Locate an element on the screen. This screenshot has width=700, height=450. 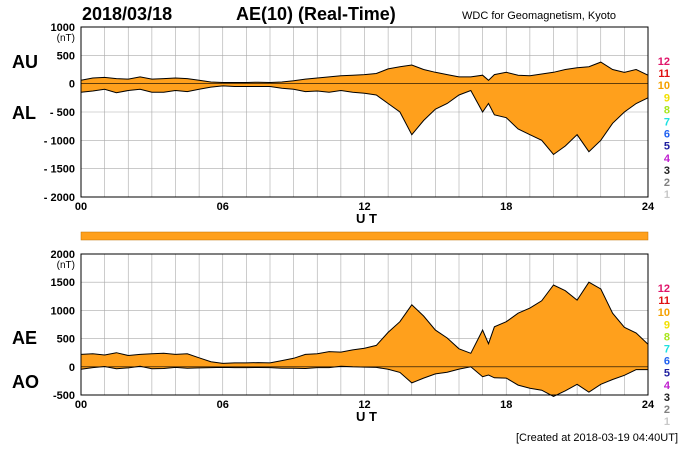
top-xtick-label: 12 is located at coordinates (364, 207).